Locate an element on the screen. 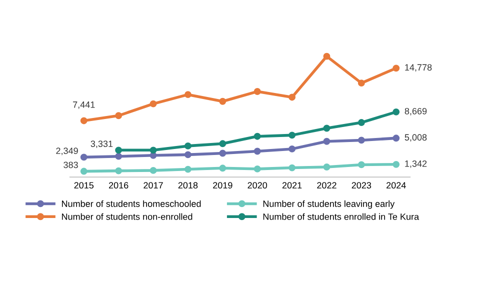 This screenshot has width=500, height=281. data-label: 7,441 is located at coordinates (84, 105).